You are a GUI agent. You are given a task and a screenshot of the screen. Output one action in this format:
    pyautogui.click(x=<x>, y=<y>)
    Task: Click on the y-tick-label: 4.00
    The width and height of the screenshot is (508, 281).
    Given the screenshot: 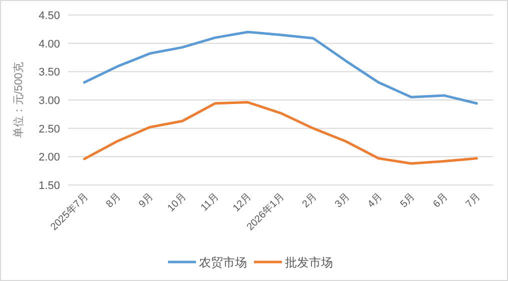 What is the action you would take?
    pyautogui.click(x=49, y=44)
    